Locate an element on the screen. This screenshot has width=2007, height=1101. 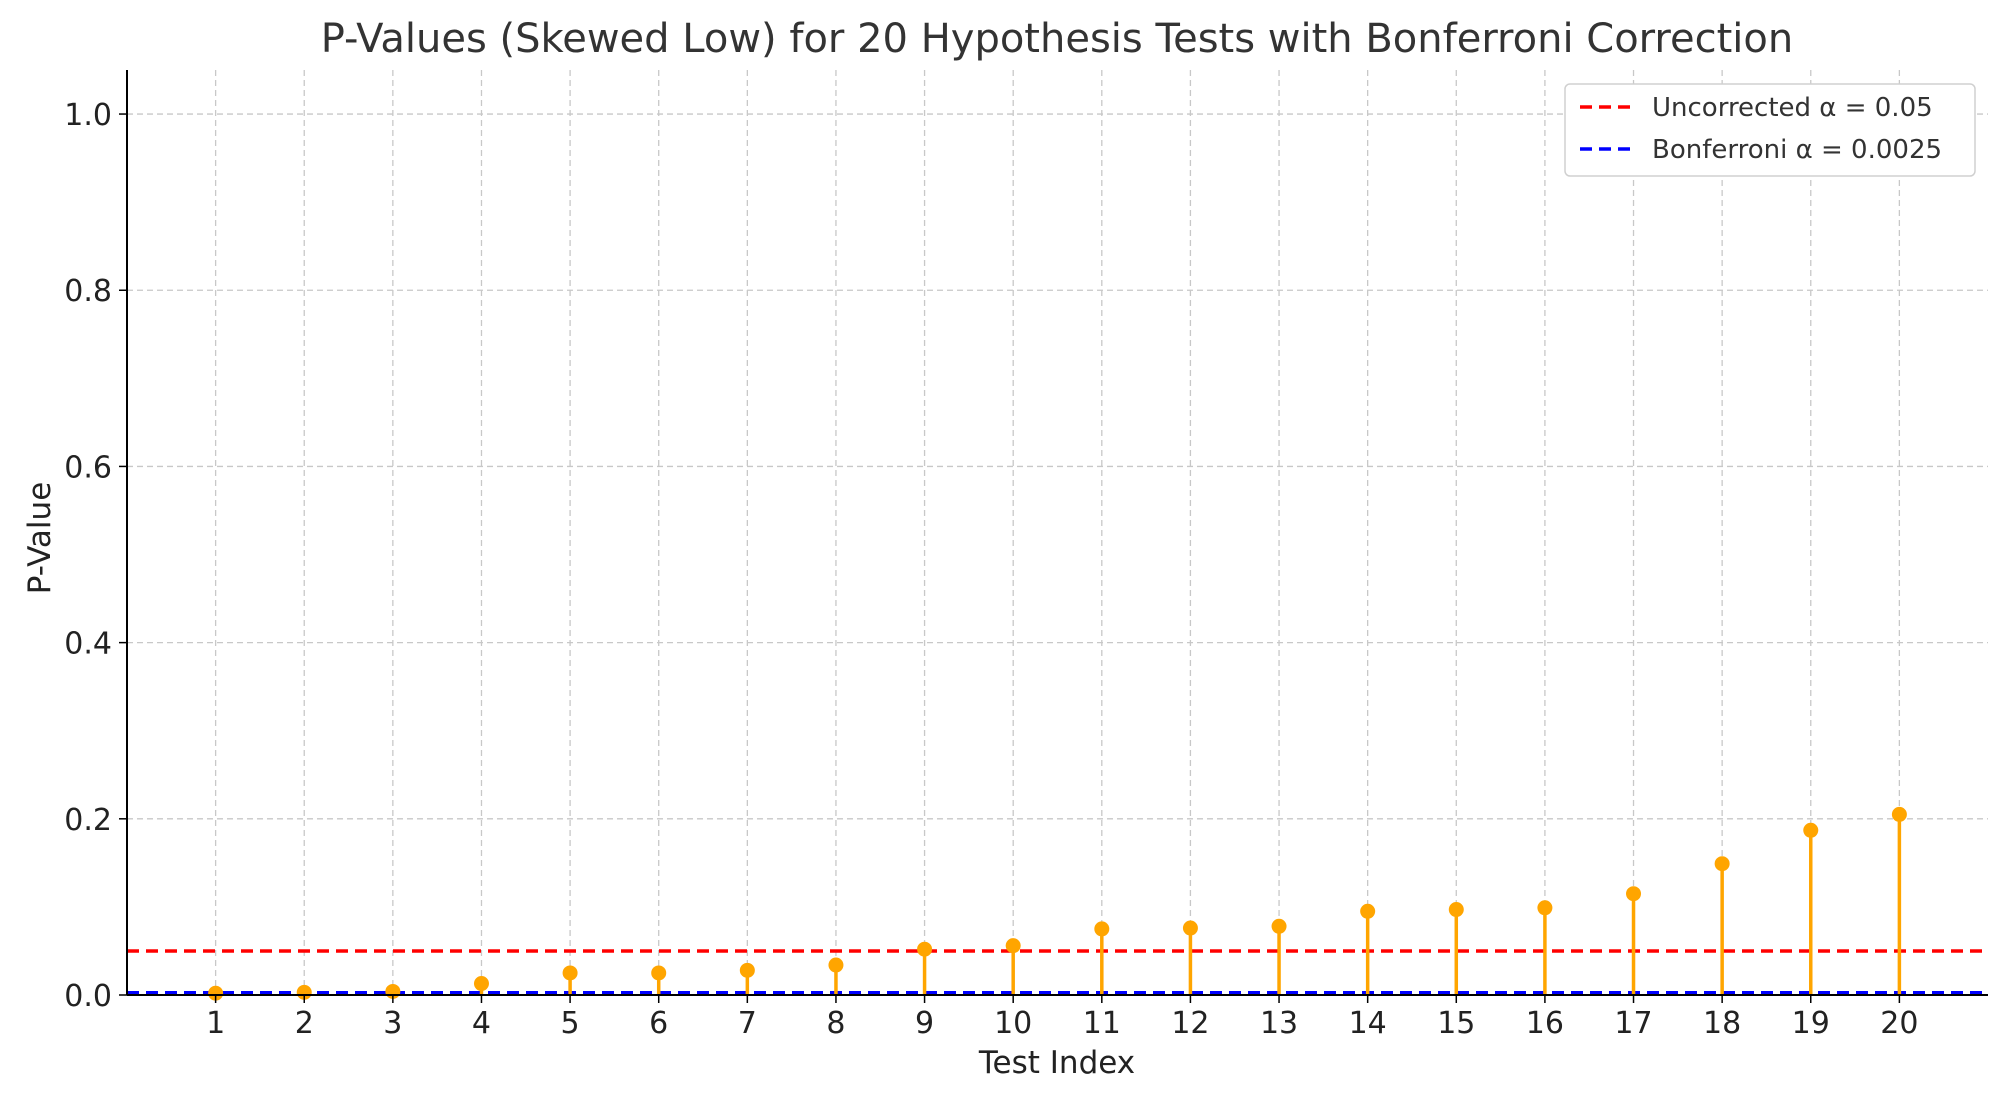
x-tick-label-20: 20 is located at coordinates (1899, 1023).